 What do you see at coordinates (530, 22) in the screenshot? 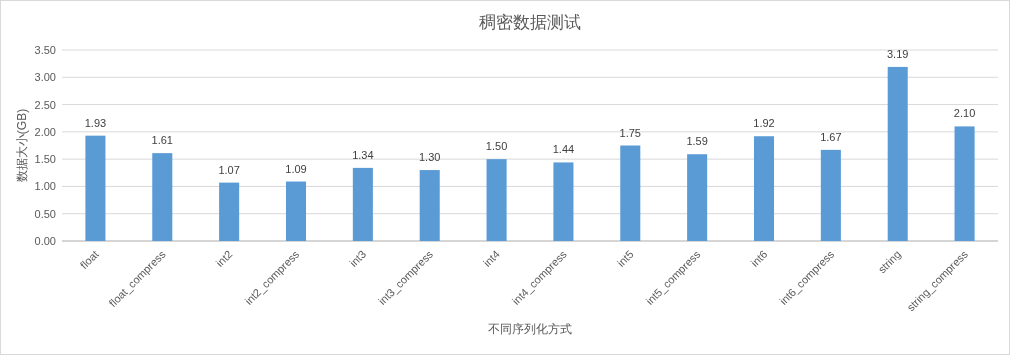
I see `chart-title: 稠密数据测试` at bounding box center [530, 22].